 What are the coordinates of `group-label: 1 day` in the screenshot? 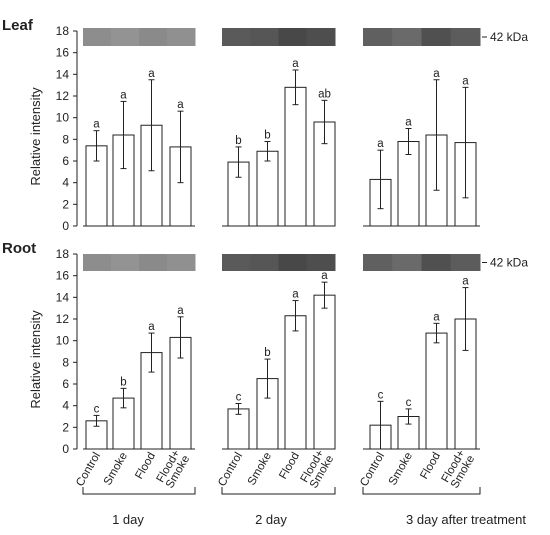 It's located at (128, 519).